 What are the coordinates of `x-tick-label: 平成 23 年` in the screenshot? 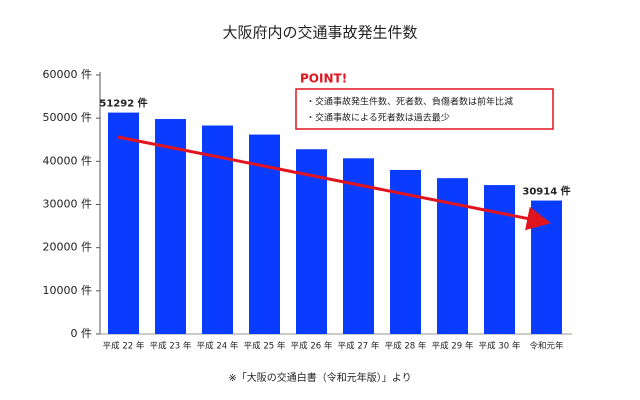 It's located at (171, 346).